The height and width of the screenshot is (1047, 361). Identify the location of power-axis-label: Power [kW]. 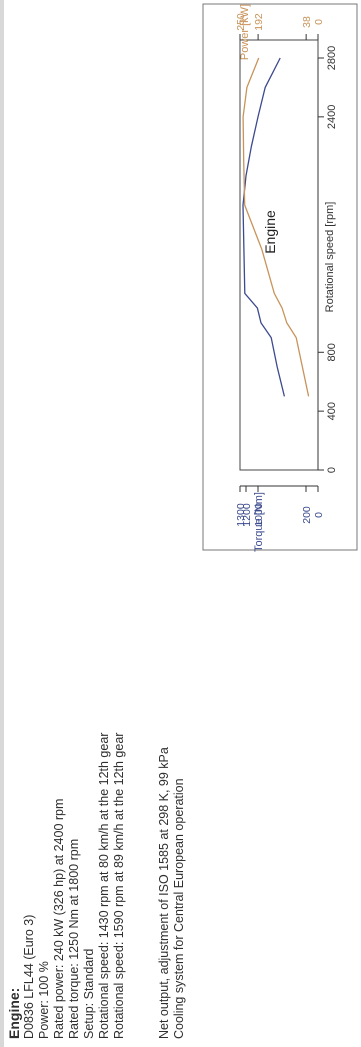
(245, 32).